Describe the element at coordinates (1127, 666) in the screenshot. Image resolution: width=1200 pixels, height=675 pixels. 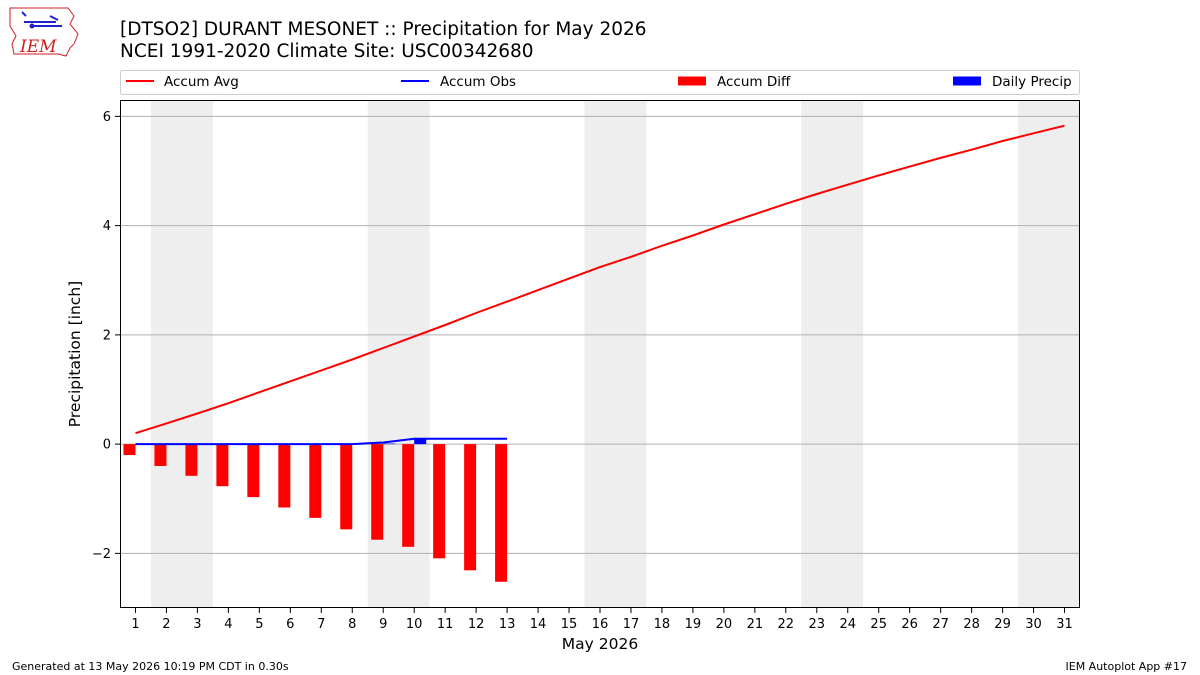
I see `footer-app-text: IEM Autoplot App #17` at that location.